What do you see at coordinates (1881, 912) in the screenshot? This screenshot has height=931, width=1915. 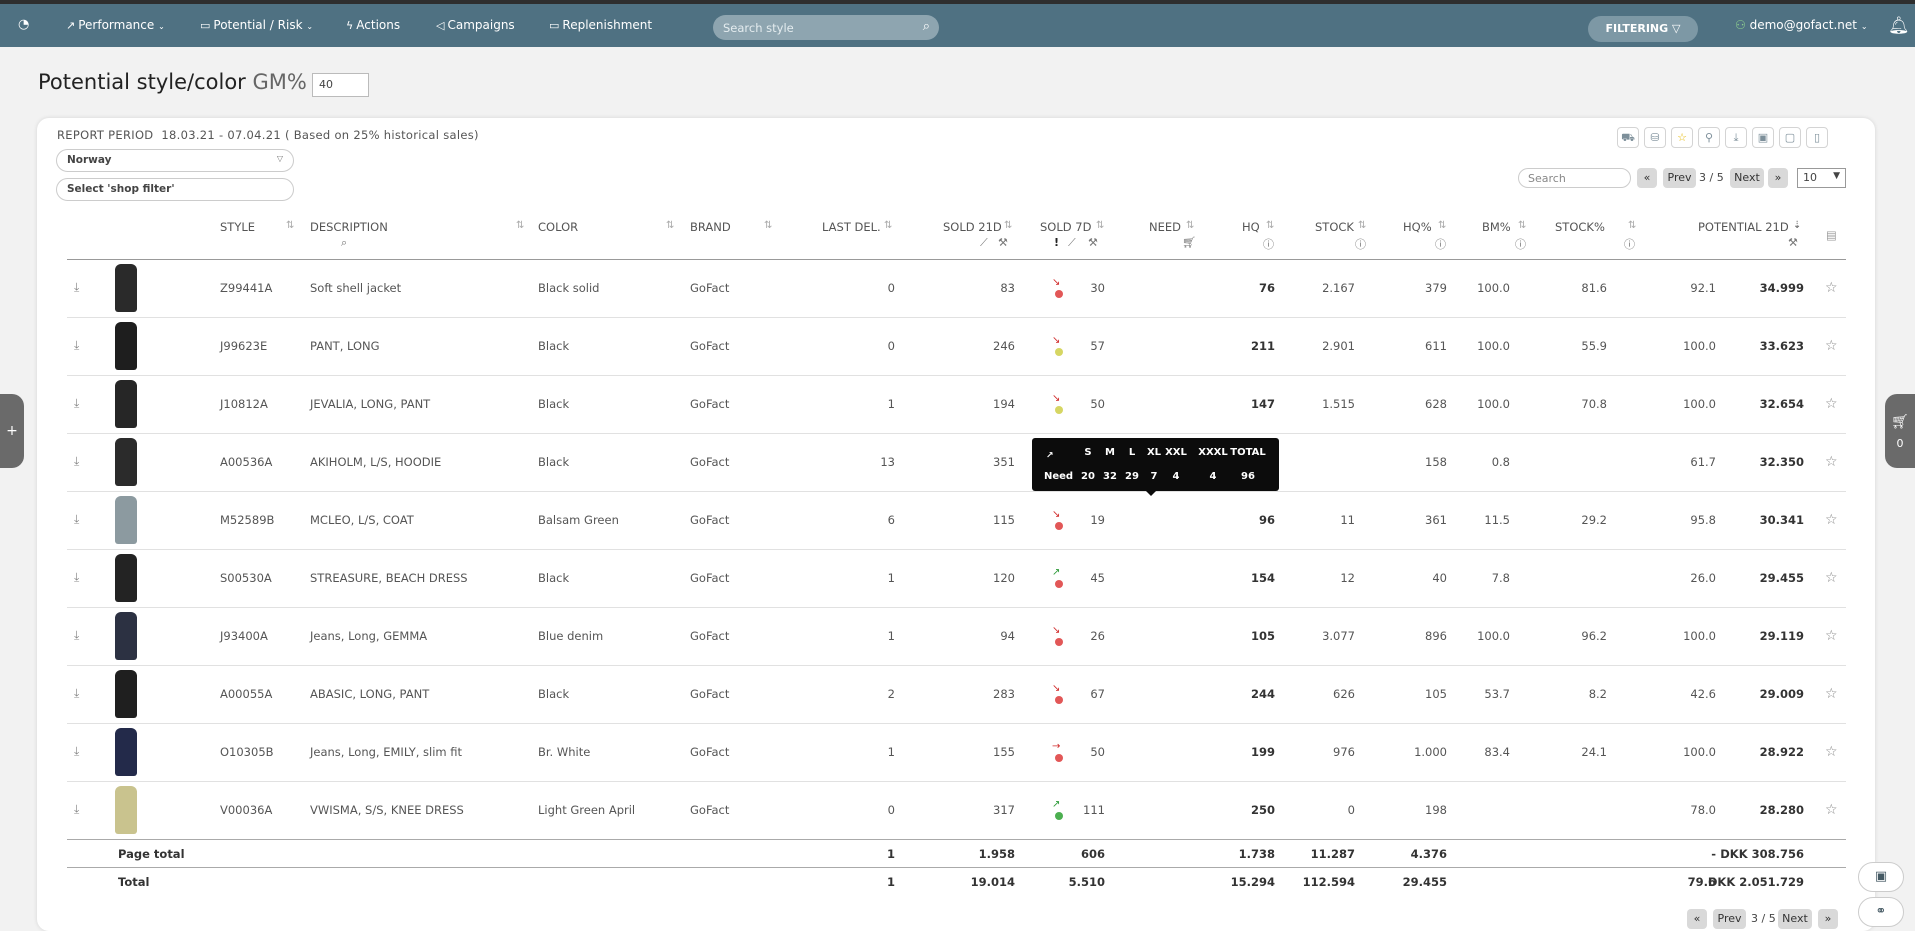 I see `handshake-icon: ⚭` at bounding box center [1881, 912].